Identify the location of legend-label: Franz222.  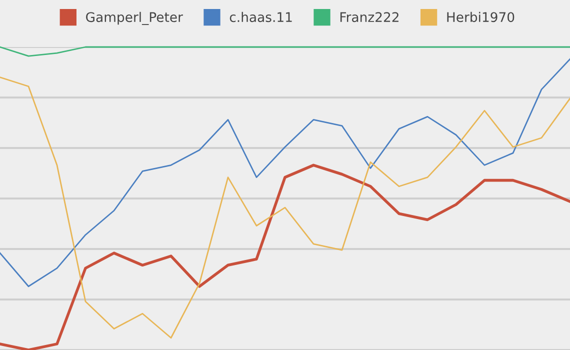
(369, 17).